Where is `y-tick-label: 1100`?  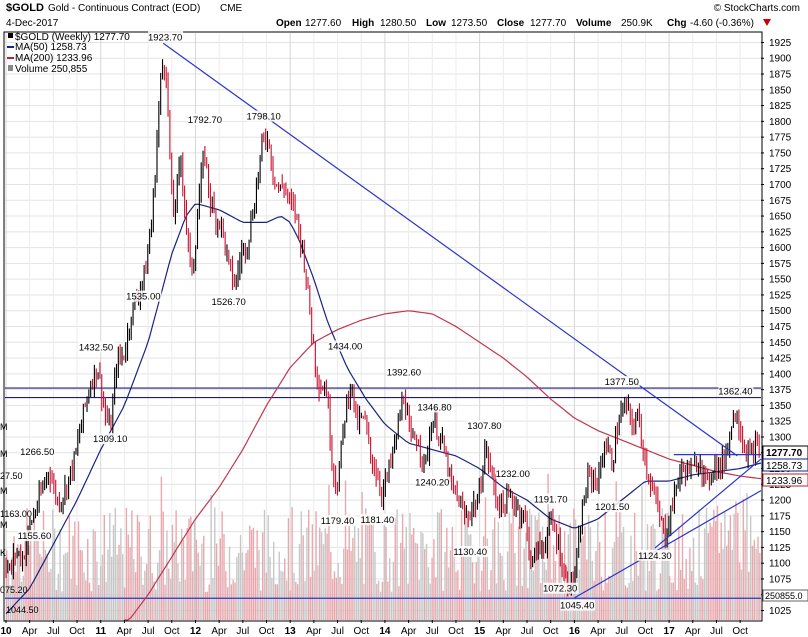
y-tick-label: 1100 is located at coordinates (780, 564).